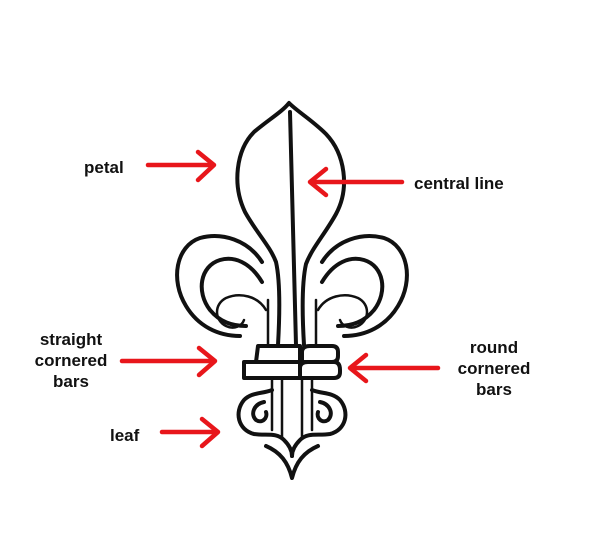  Describe the element at coordinates (494, 389) in the screenshot. I see `label-round-cornered-bars-line-3: bars` at that location.